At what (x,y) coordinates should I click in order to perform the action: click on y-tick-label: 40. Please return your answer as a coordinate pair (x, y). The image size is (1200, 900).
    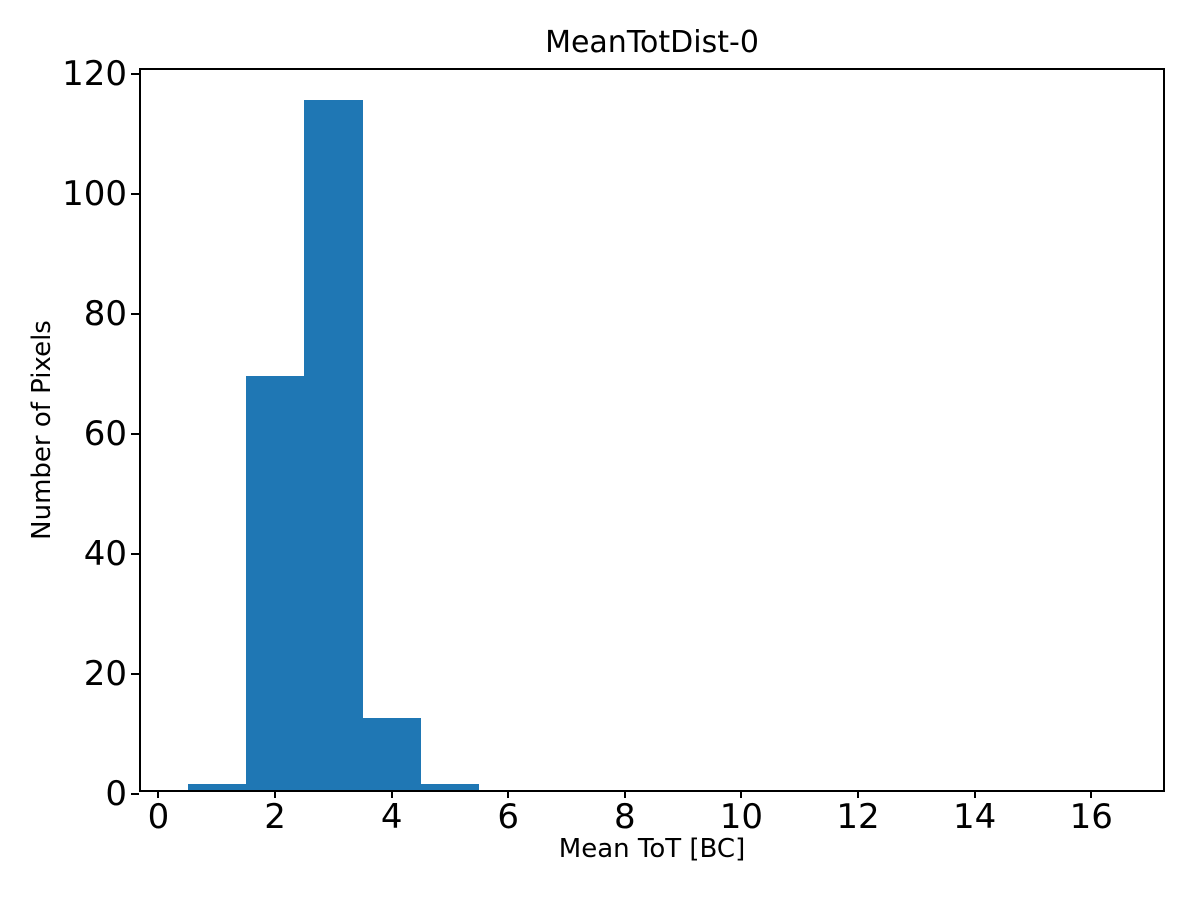
    Looking at the image, I should click on (105, 554).